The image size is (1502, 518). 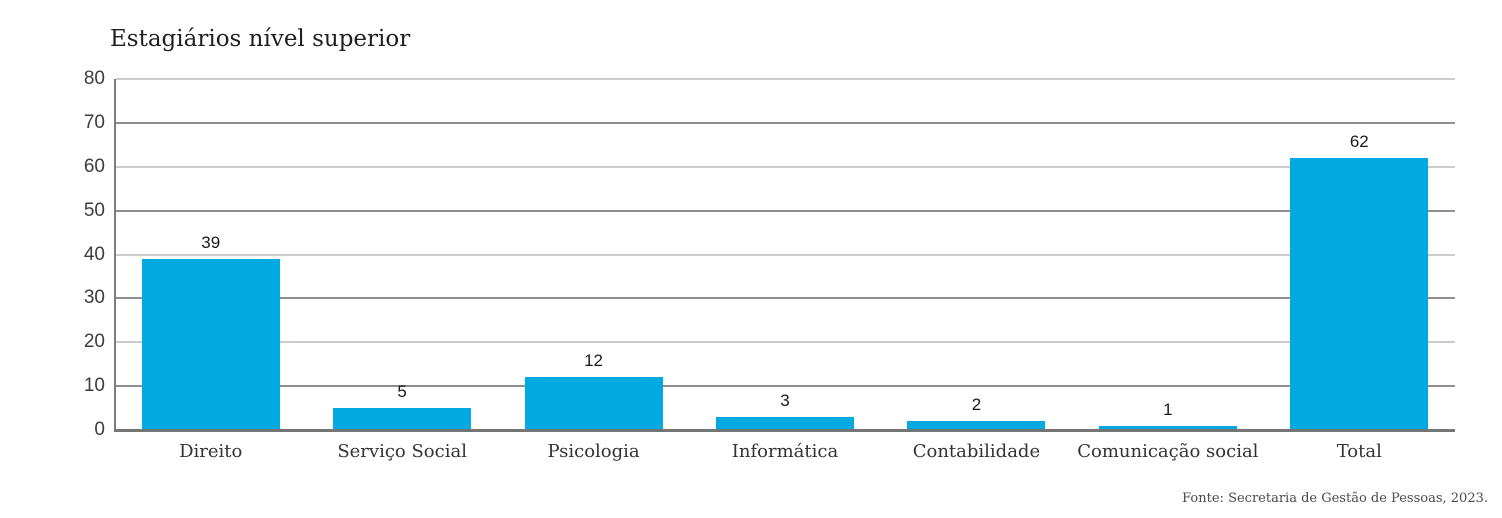 I want to click on chart-title: Estagiários nível superior, so click(x=260, y=39).